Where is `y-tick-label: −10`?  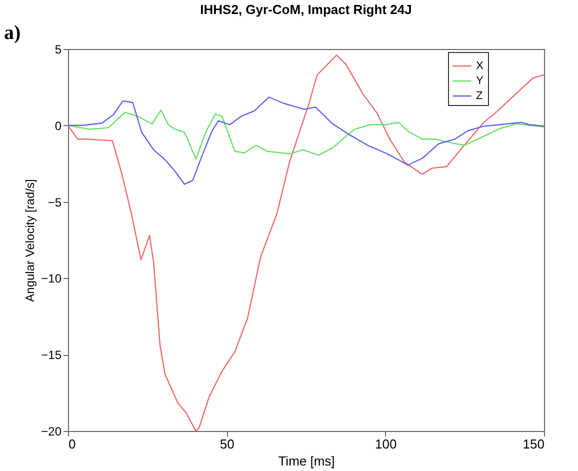
y-tick-label: −10 is located at coordinates (51, 279).